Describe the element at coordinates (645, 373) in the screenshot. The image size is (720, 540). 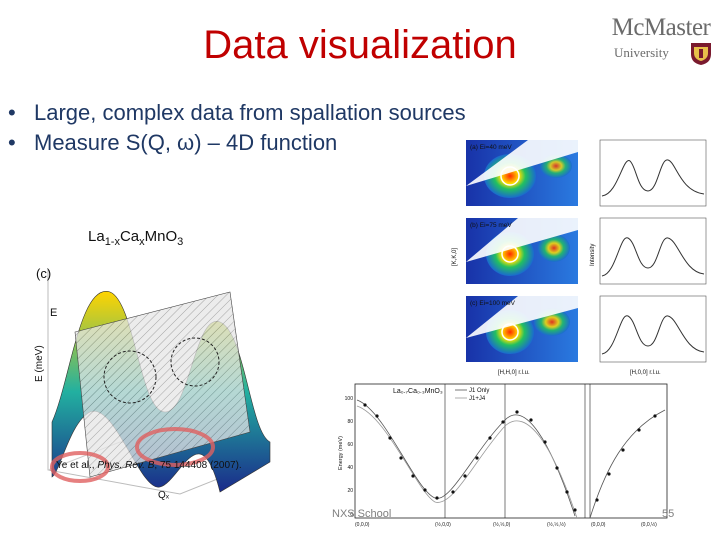
I see `cut-x-label: [H,0,0] r.l.u.` at that location.